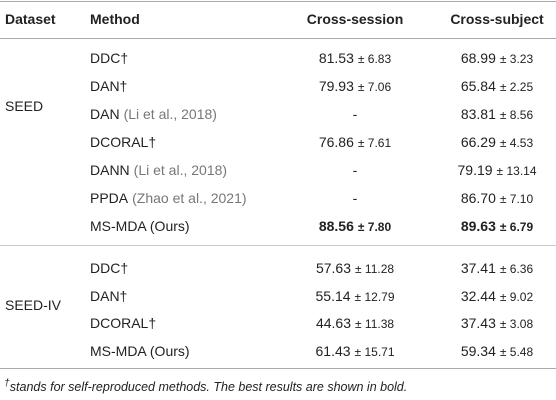 This screenshot has width=556, height=400. Describe the element at coordinates (497, 142) in the screenshot. I see `subject-cell: 66.29 ± 4.53` at that location.